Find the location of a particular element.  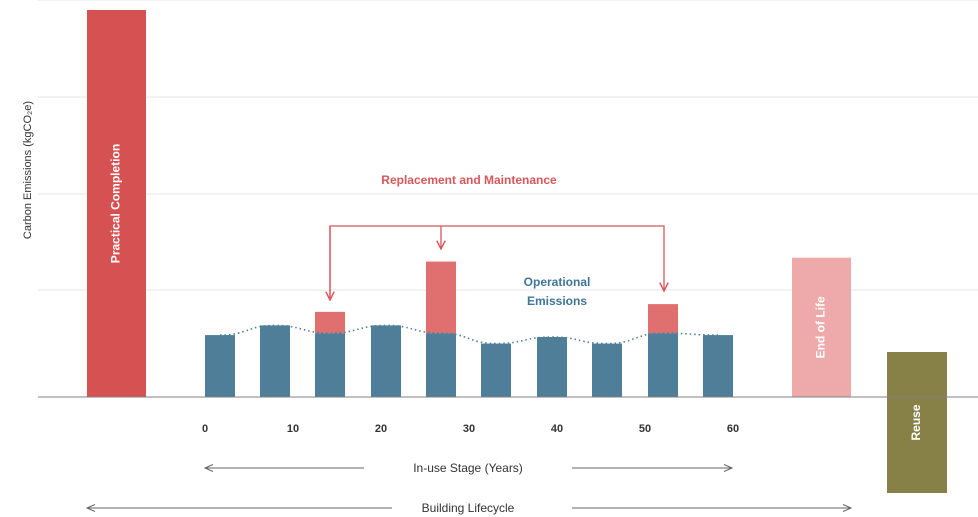

reuse-label: Reuse is located at coordinates (916, 422).